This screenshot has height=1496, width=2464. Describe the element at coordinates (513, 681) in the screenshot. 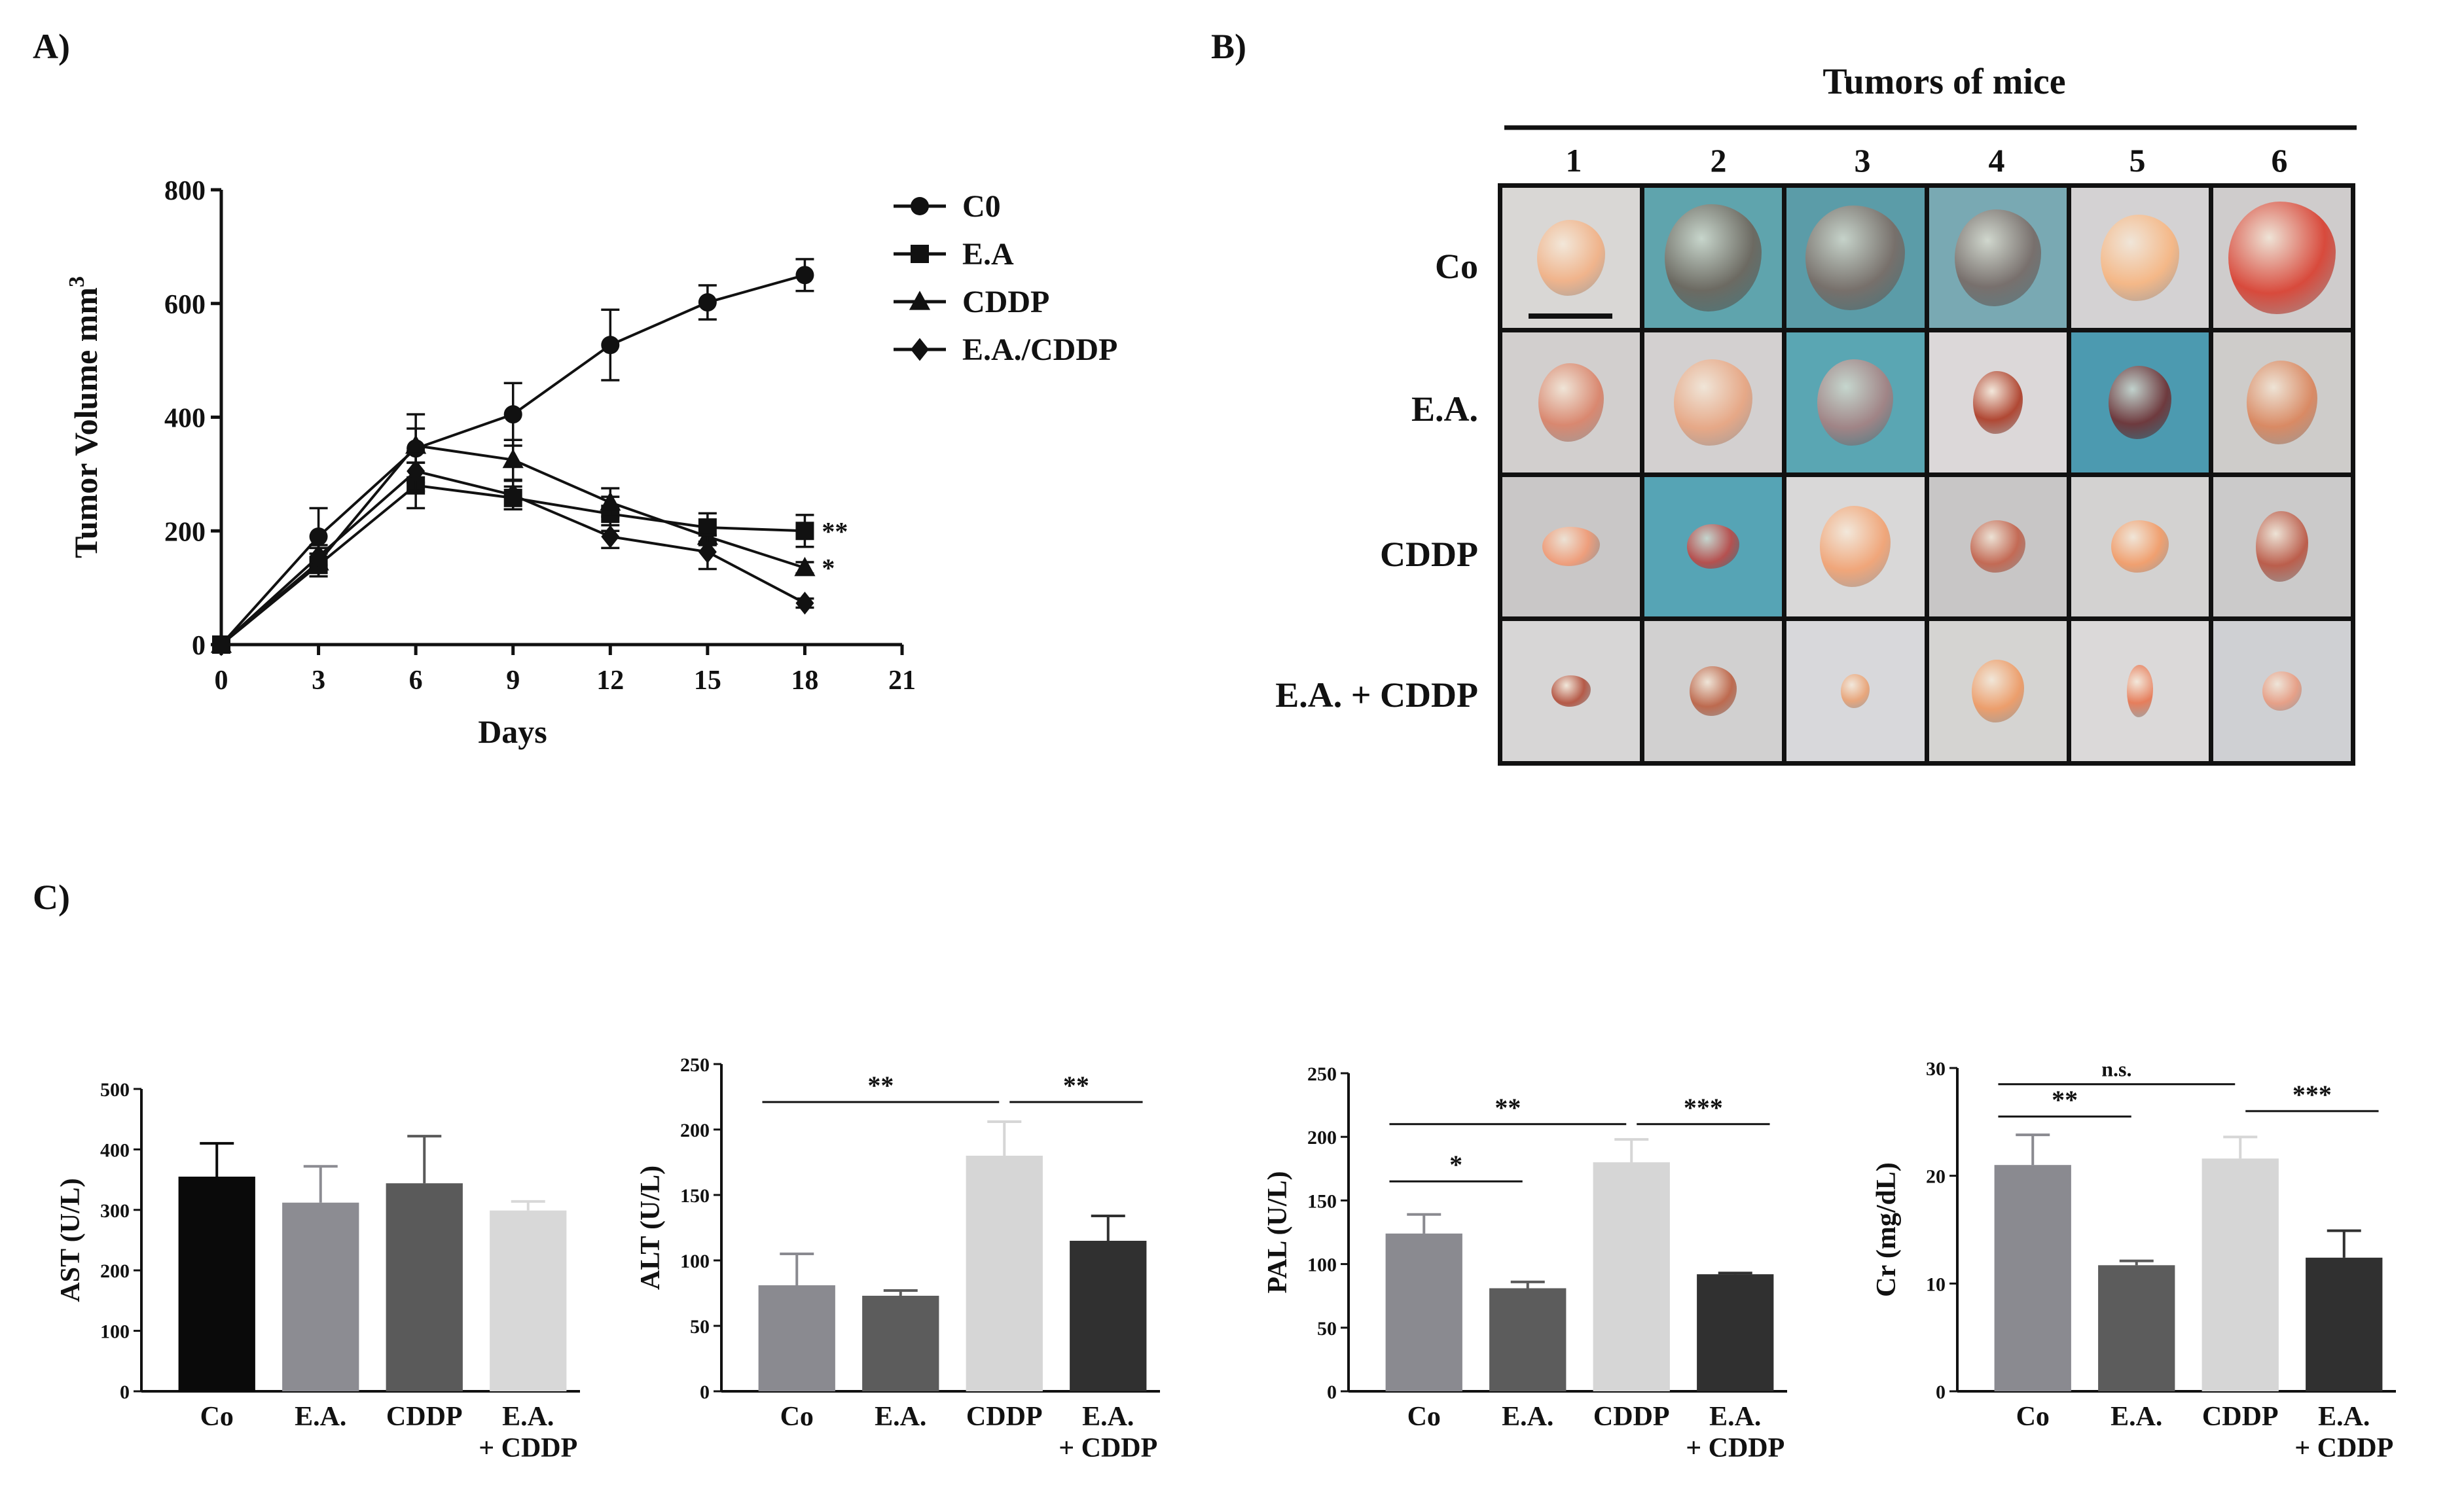

I see `x-tick-label: 9` at that location.